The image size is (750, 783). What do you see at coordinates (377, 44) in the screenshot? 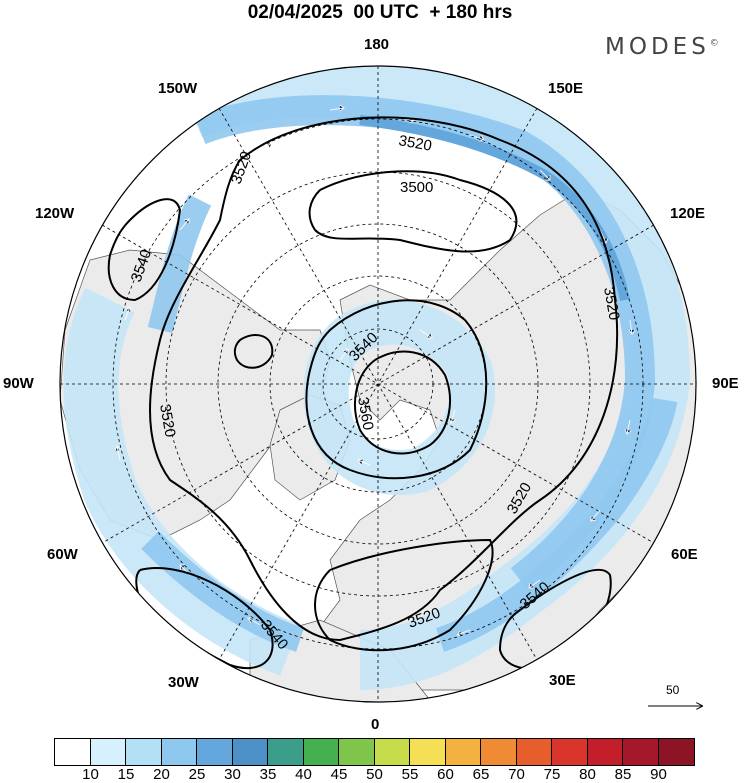
I see `lon-label-180: 180` at bounding box center [377, 44].